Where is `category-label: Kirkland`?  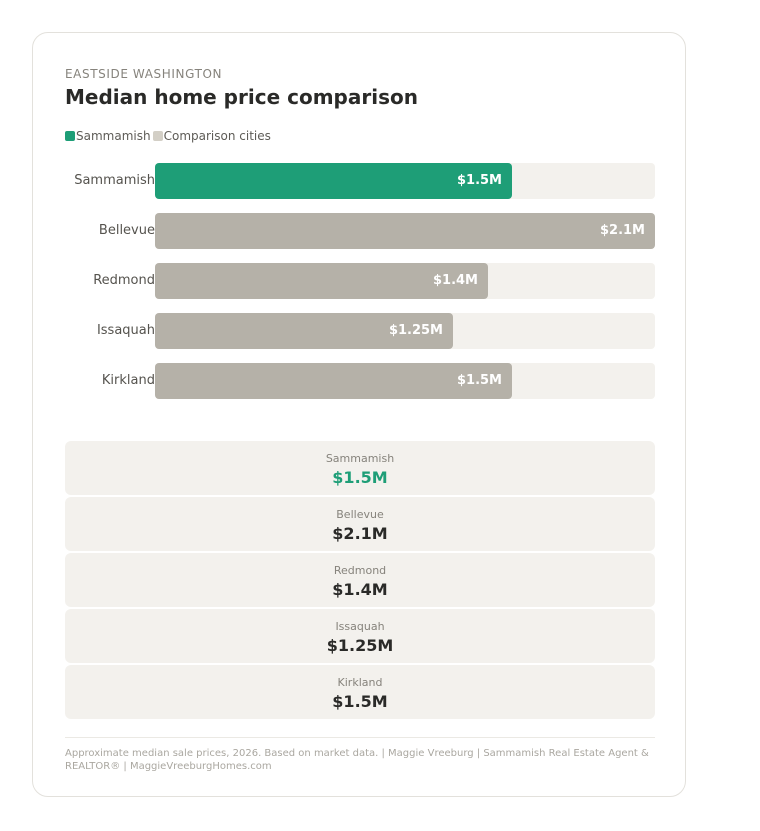 category-label: Kirkland is located at coordinates (128, 380).